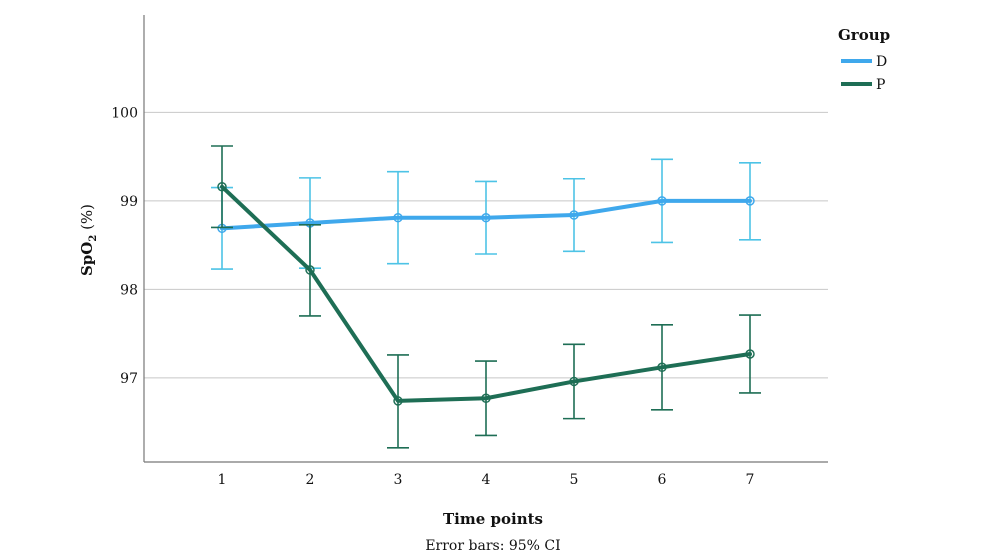 The height and width of the screenshot is (558, 1000). Describe the element at coordinates (222, 480) in the screenshot. I see `x-tick-label-1: 1` at that location.